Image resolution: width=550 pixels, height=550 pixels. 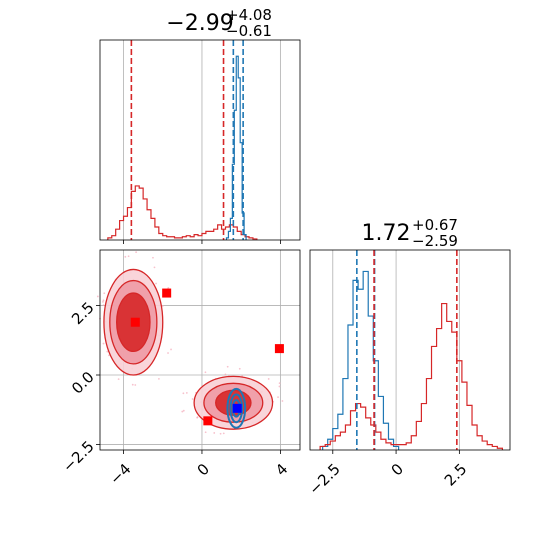 I want to click on scatter-tick-label-x: 4, so click(x=281, y=469).